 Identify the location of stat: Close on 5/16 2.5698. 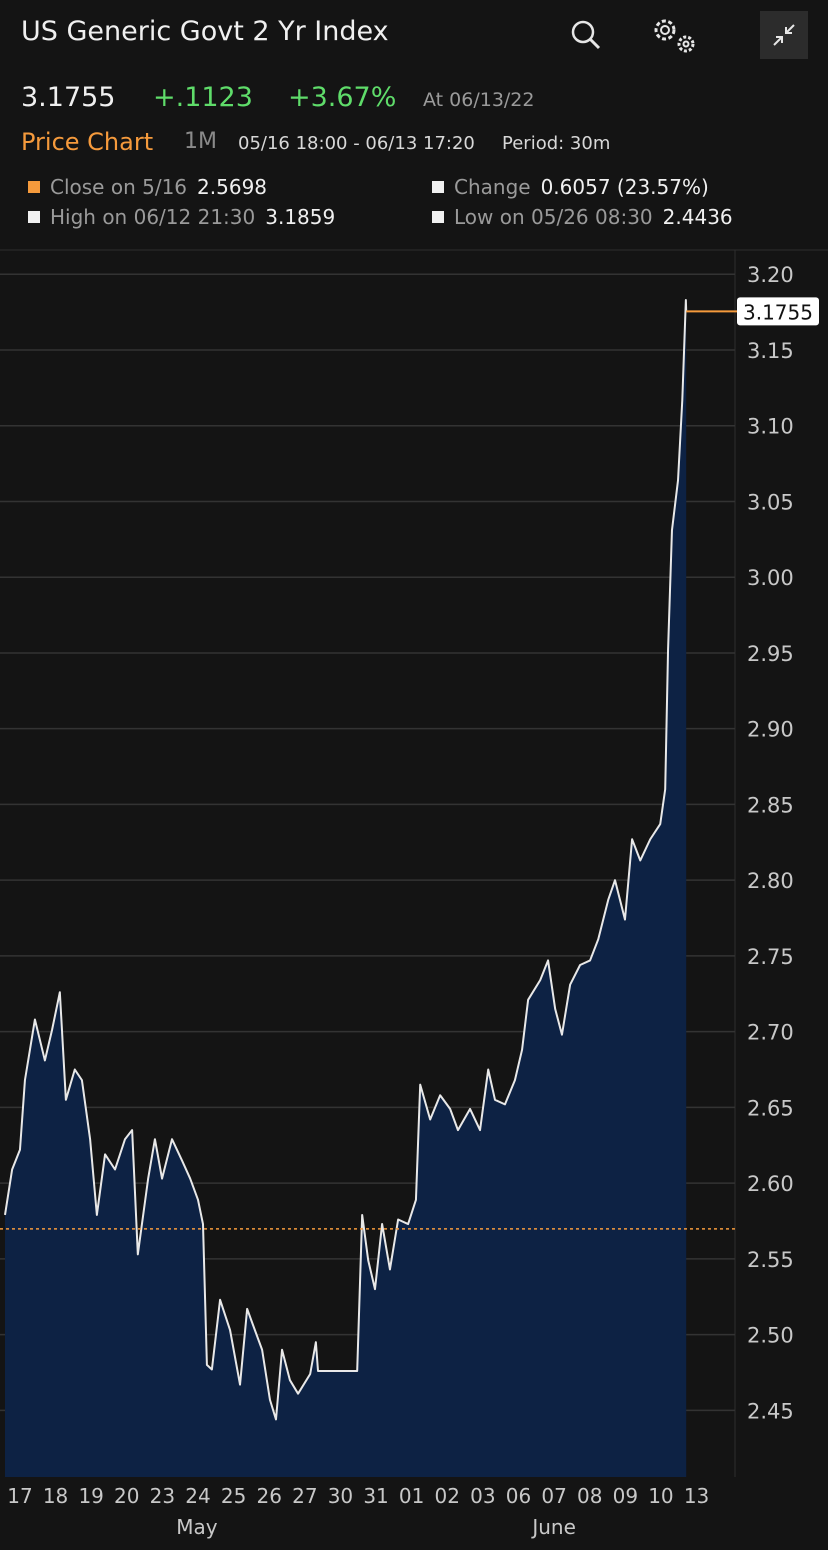
(147, 187).